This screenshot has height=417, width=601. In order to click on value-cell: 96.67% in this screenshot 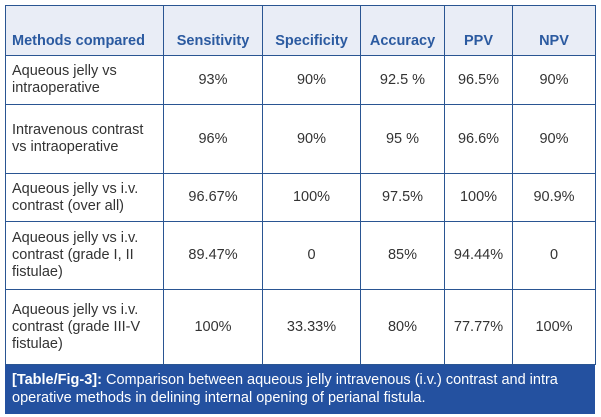, I will do `click(213, 197)`.